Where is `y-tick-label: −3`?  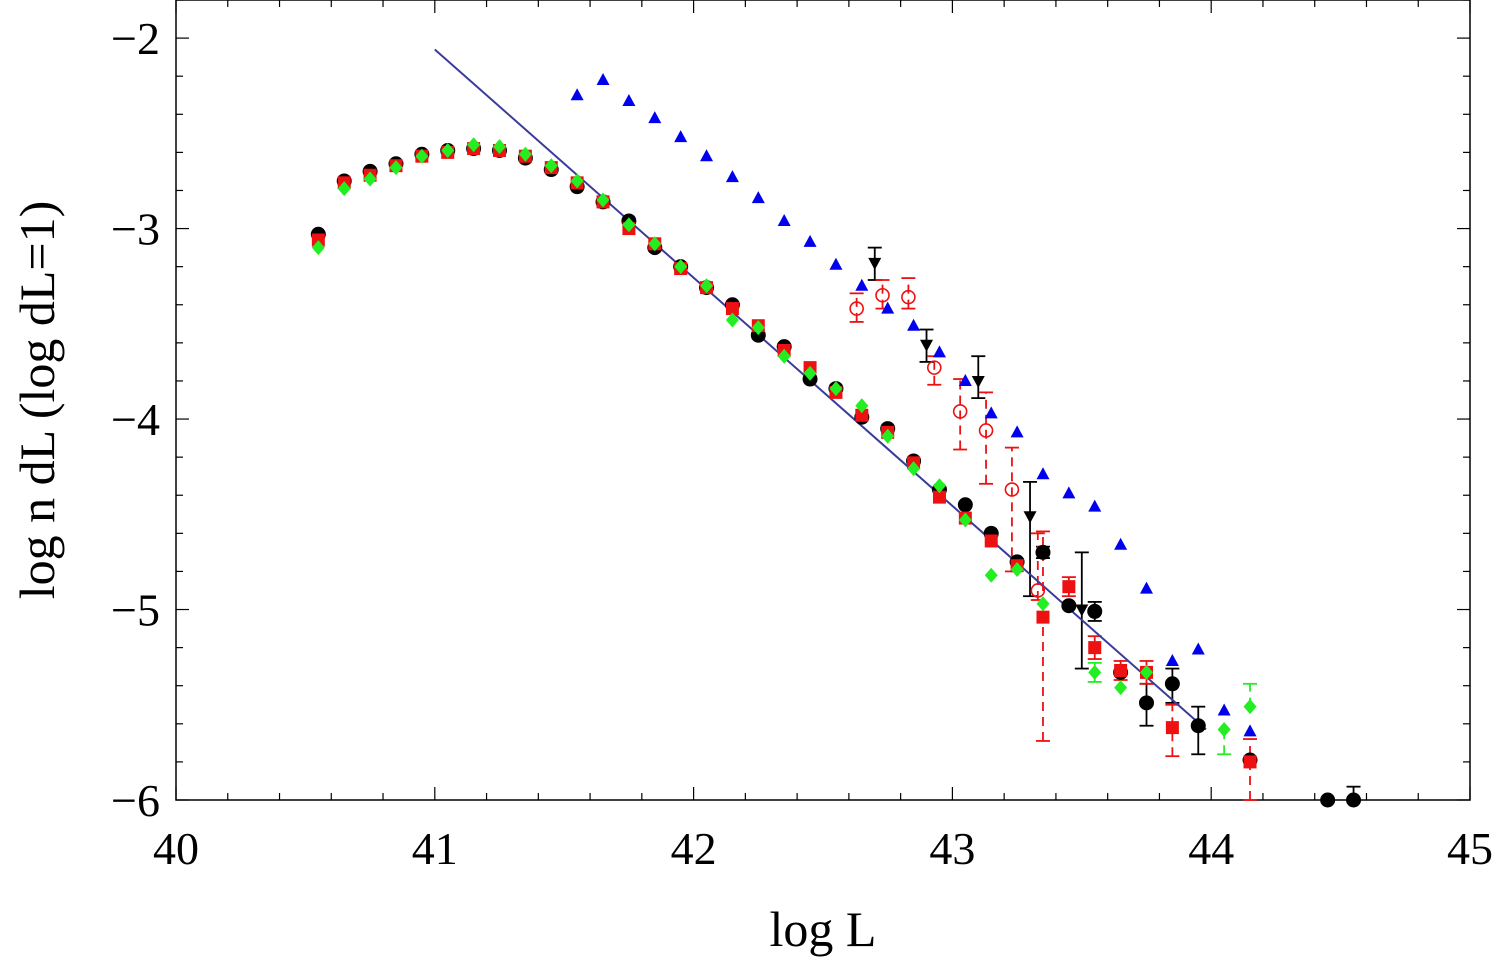 y-tick-label: −3 is located at coordinates (135, 229).